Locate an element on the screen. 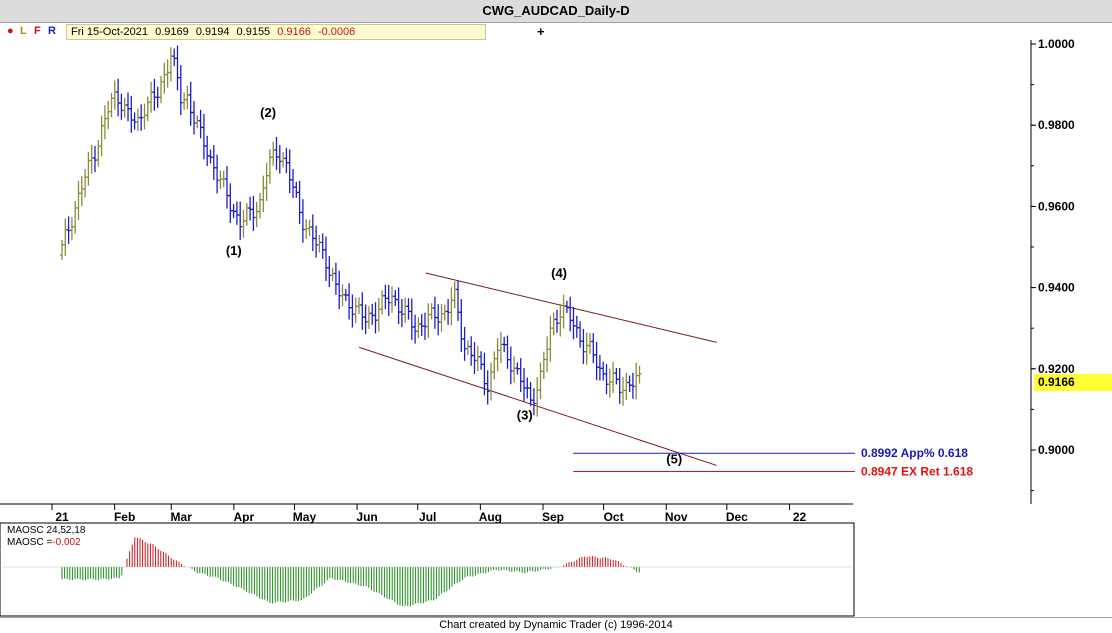 The image size is (1112, 633). wave-label-3: (4) is located at coordinates (559, 272).